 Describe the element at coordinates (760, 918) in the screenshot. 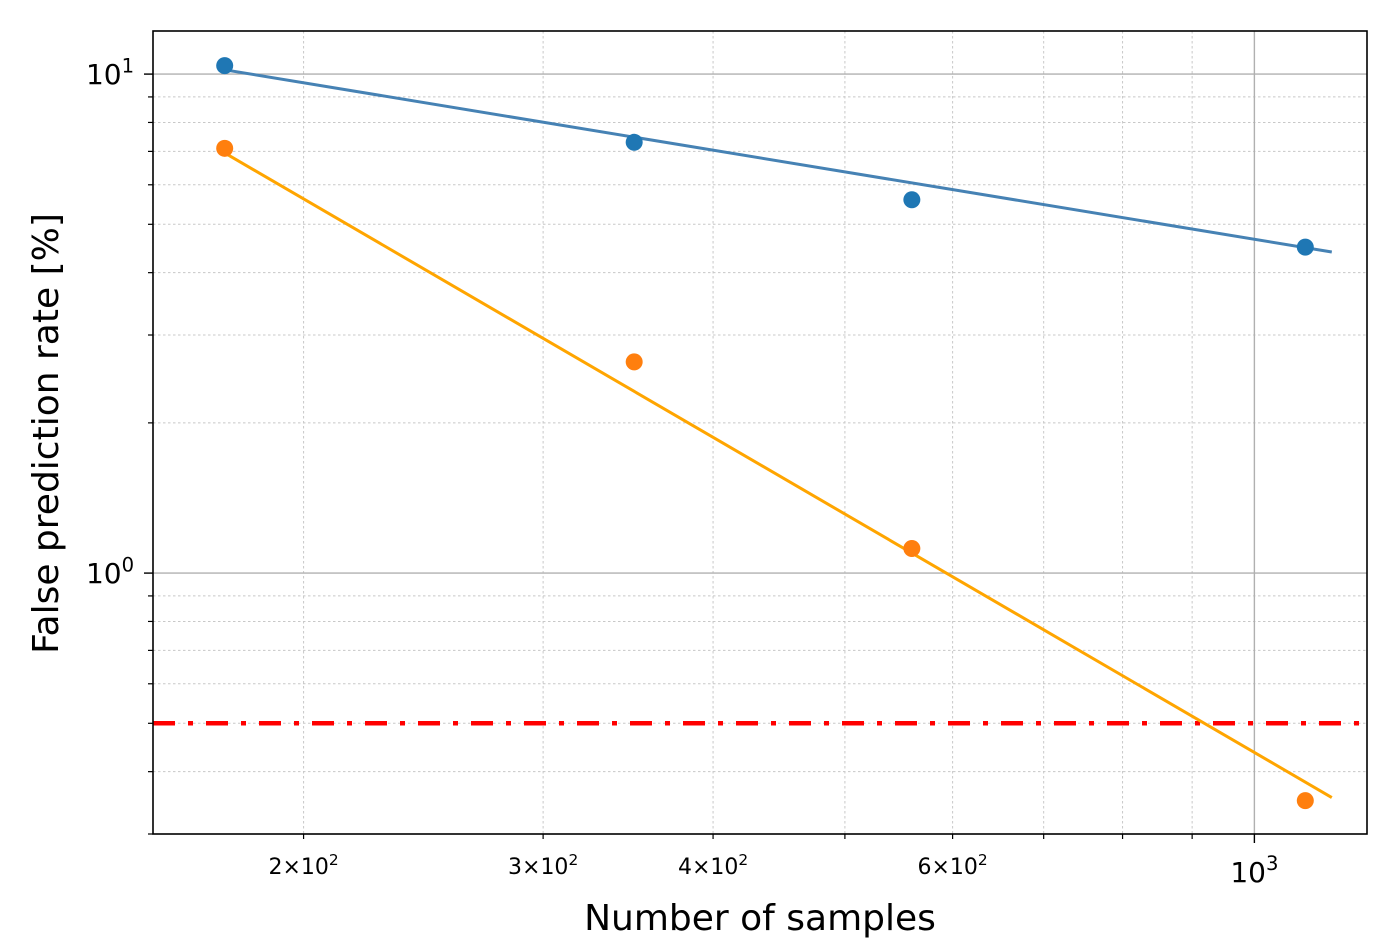

I see `x-axis-label: Number of samples` at that location.